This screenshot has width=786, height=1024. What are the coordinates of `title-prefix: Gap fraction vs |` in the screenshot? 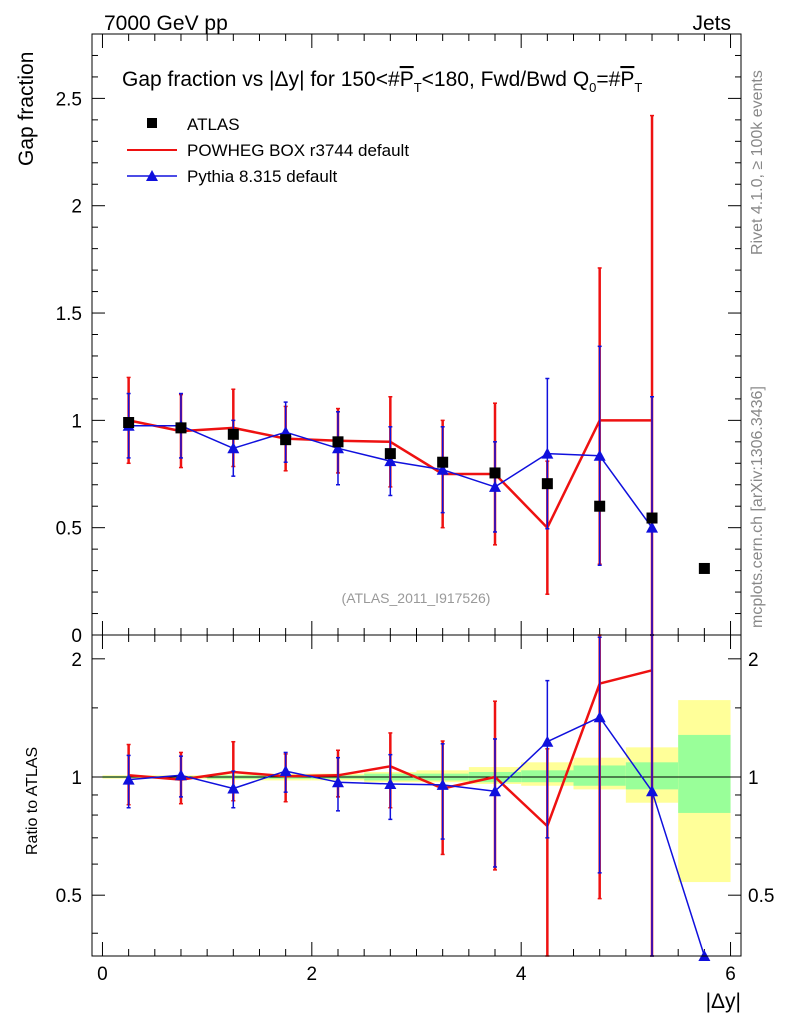 It's located at (198, 79).